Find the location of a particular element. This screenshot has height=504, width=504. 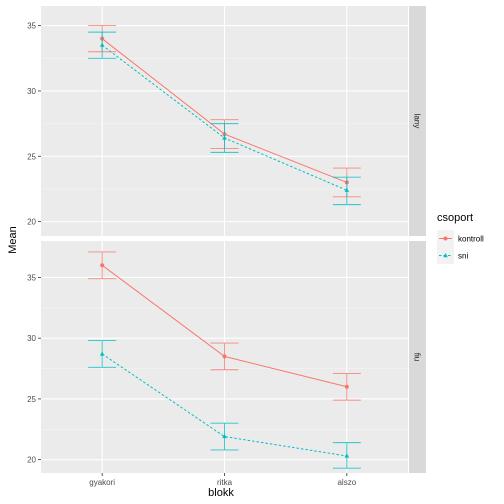

series-sni is located at coordinates (224, 404).